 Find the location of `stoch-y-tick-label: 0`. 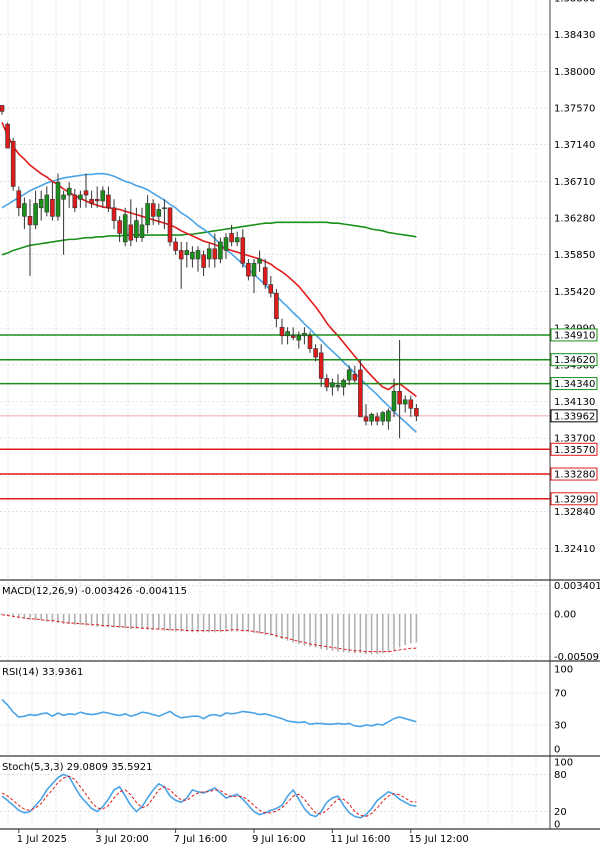

stoch-y-tick-label: 0 is located at coordinates (557, 825).